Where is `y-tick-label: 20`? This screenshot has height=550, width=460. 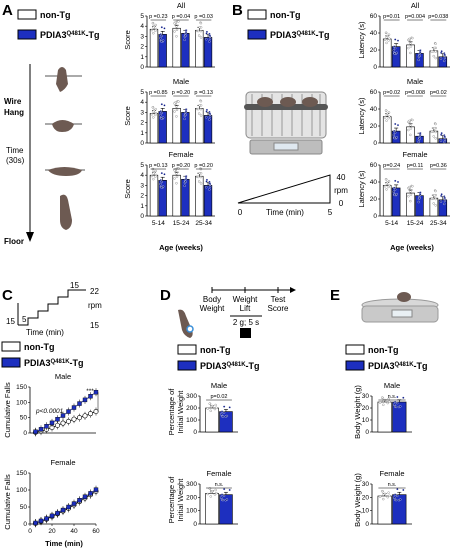
y-tick-label: 20 is located at coordinates (366, 497).